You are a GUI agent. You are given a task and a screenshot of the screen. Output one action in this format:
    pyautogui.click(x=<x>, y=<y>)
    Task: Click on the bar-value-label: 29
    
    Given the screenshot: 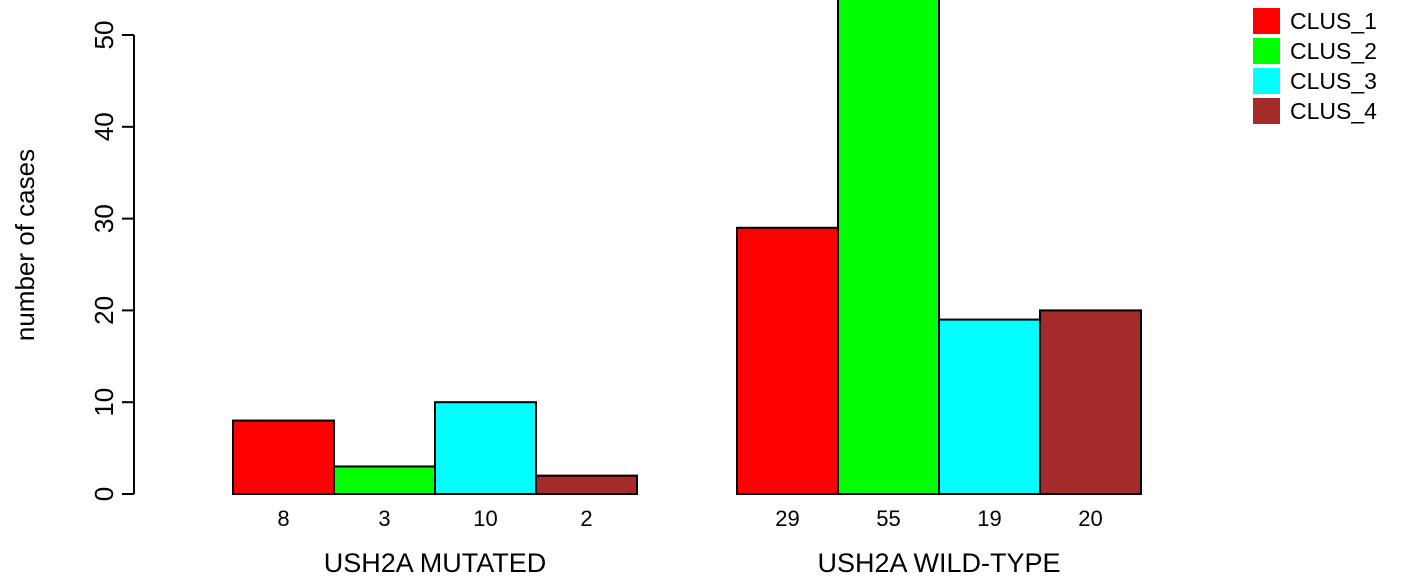 What is the action you would take?
    pyautogui.click(x=787, y=518)
    